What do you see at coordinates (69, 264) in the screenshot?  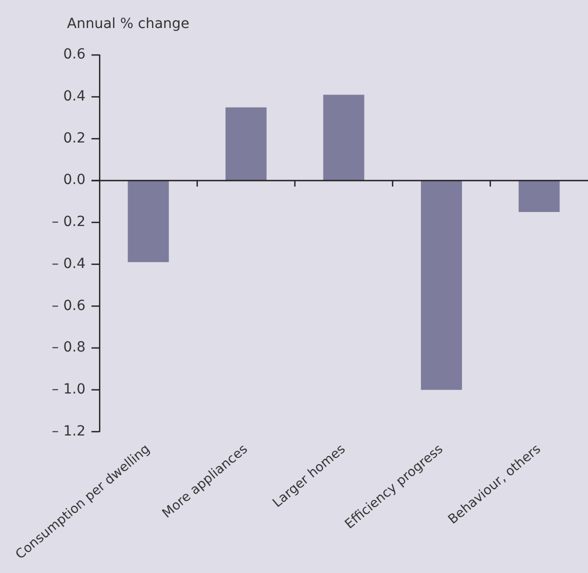 I see `y-tick-label: – 0.4` at bounding box center [69, 264].